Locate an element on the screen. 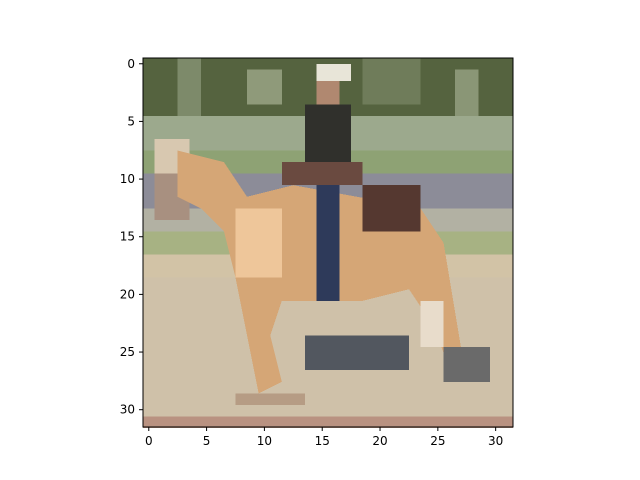 Image resolution: width=640 pixels, height=480 pixels. y-tick-label: 30 is located at coordinates (127, 410).